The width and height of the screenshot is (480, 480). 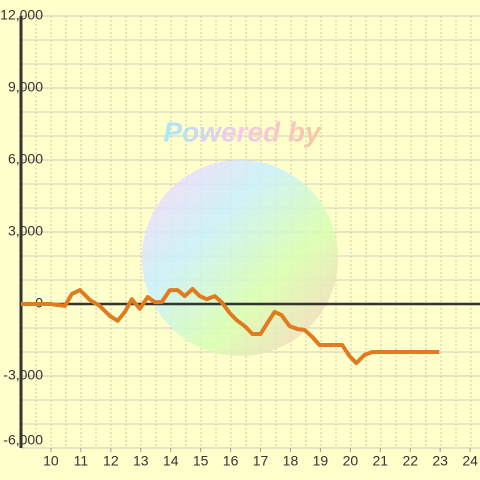 What do you see at coordinates (231, 461) in the screenshot?
I see `x-tick-label: 16` at bounding box center [231, 461].